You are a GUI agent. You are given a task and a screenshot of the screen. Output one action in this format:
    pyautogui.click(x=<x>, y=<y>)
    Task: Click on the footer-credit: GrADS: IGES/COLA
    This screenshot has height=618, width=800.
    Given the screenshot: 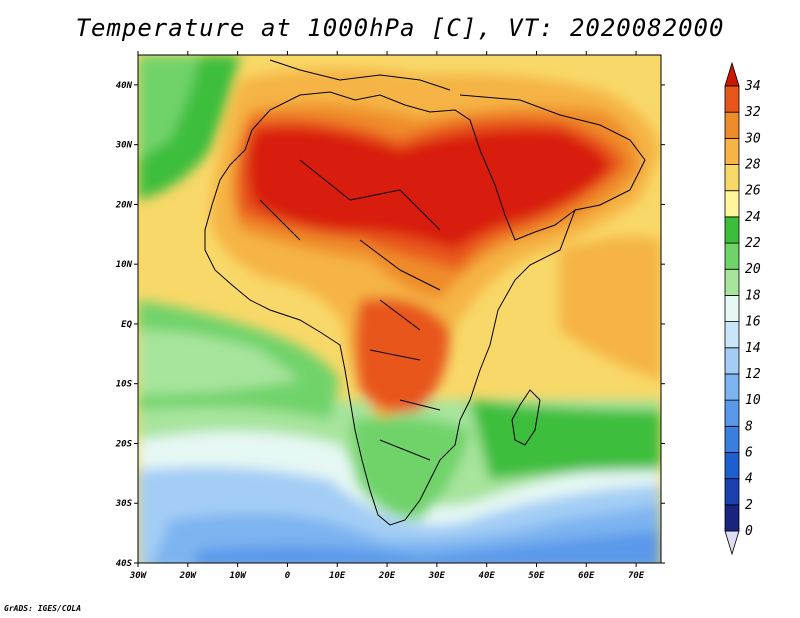 What is the action you would take?
    pyautogui.click(x=43, y=608)
    